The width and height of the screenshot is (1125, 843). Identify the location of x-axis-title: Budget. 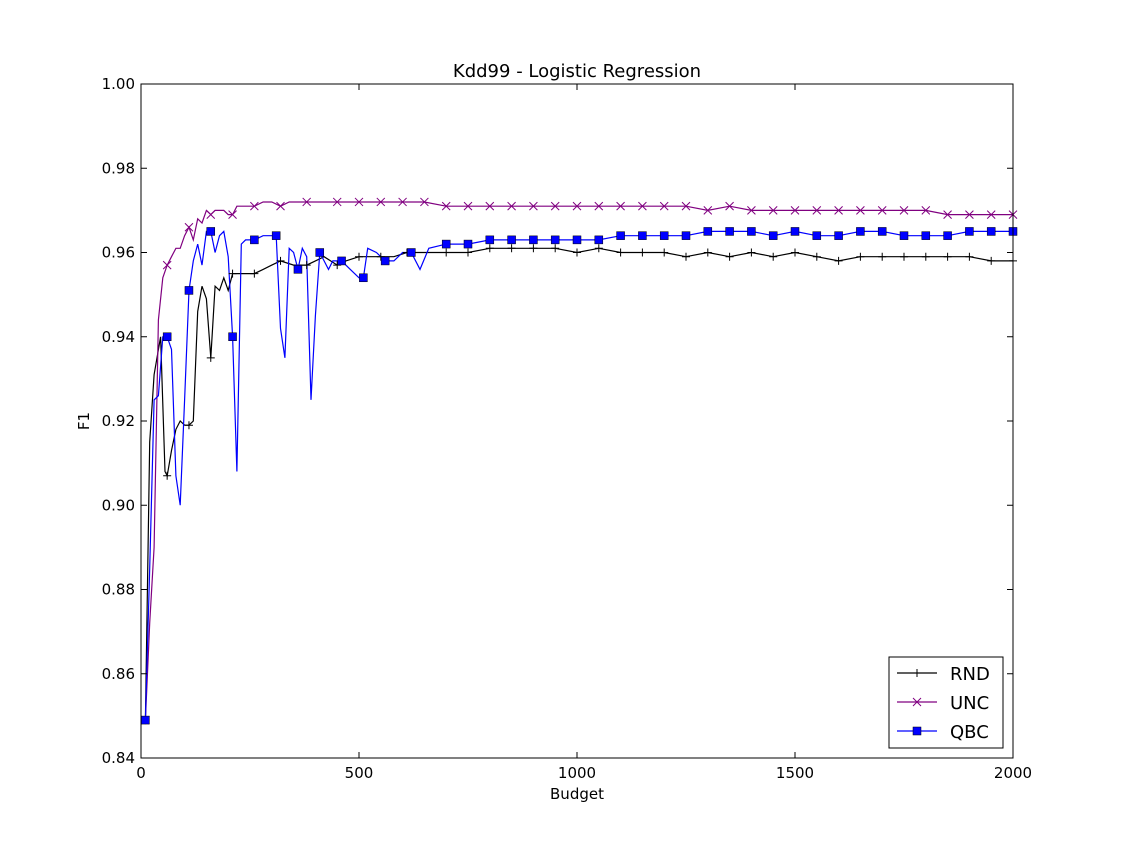
(577, 794).